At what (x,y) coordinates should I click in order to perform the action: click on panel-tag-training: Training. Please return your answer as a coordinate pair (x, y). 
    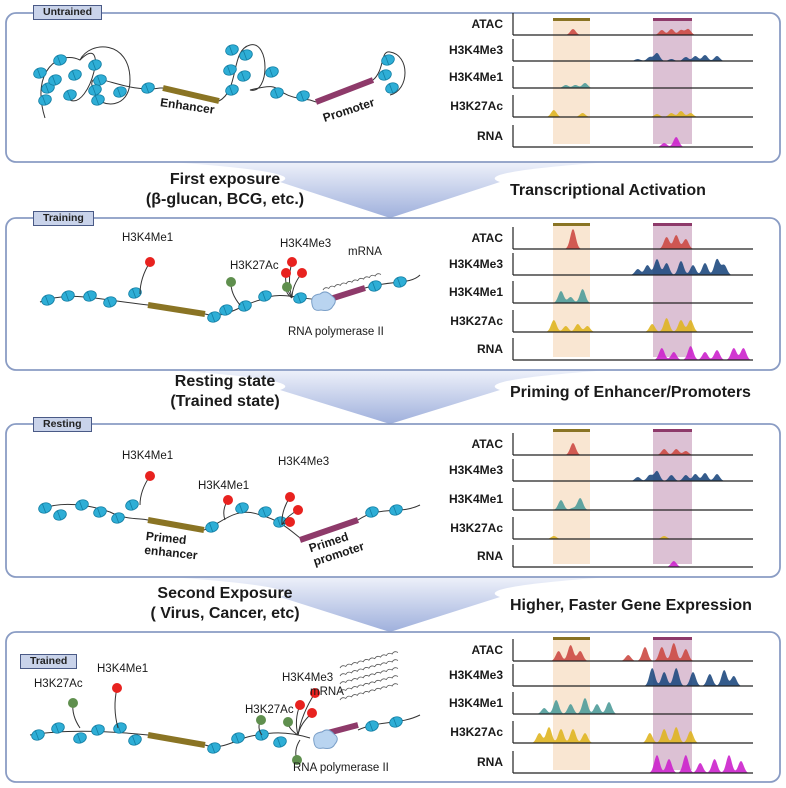
    Looking at the image, I should click on (63, 218).